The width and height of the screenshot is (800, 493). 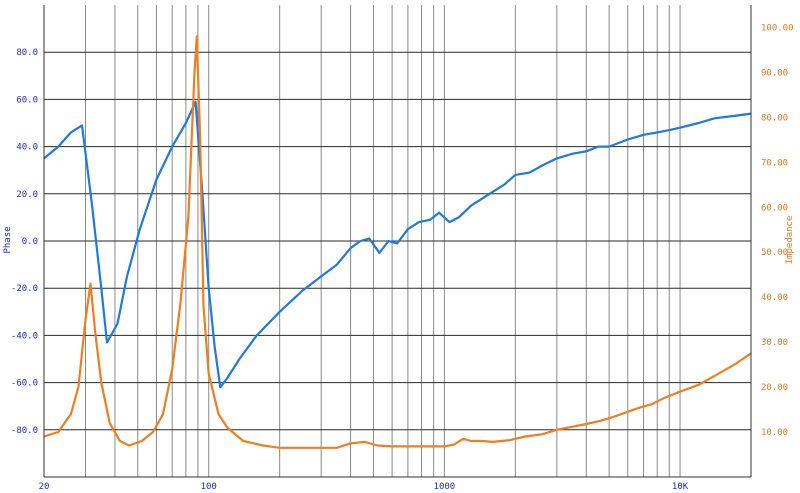 I want to click on right-tick-label: 10.00, so click(x=774, y=433).